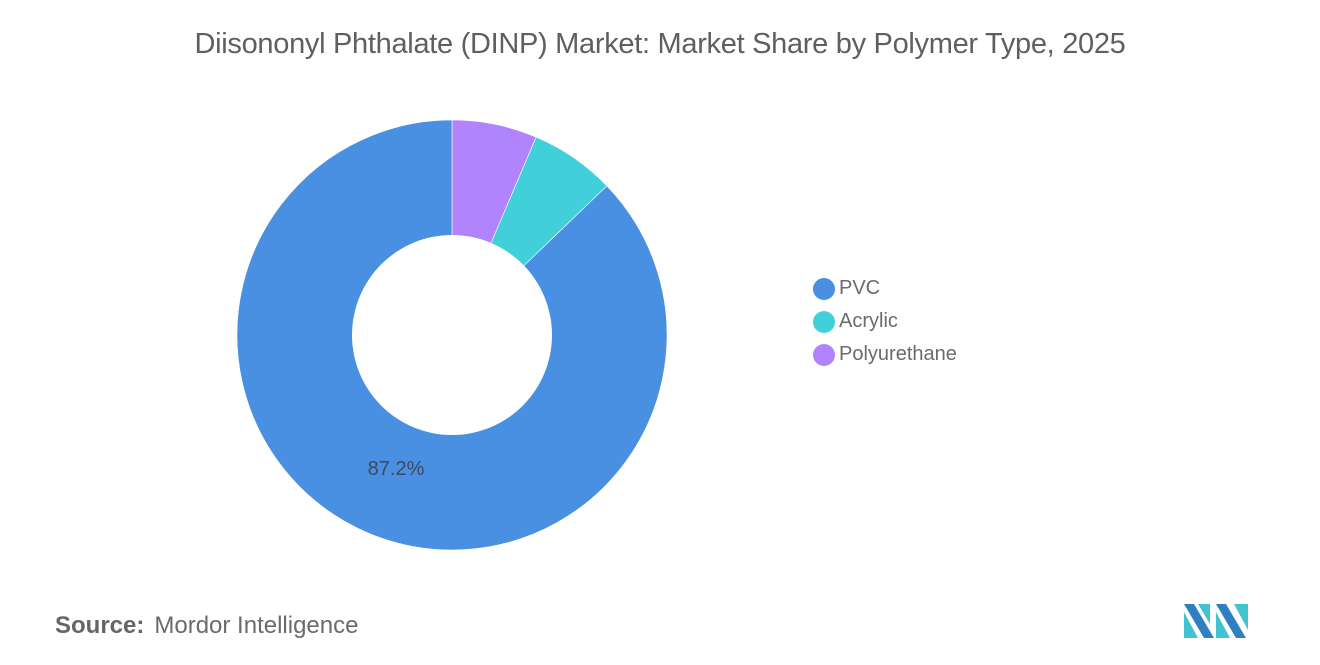 Image resolution: width=1320 pixels, height=665 pixels. Describe the element at coordinates (256, 625) in the screenshot. I see `source-value: Mordor Intelligence` at that location.